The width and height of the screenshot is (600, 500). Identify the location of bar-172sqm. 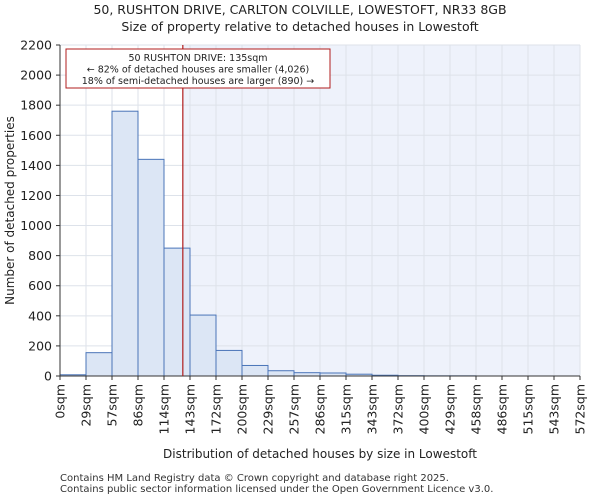
(229, 363).